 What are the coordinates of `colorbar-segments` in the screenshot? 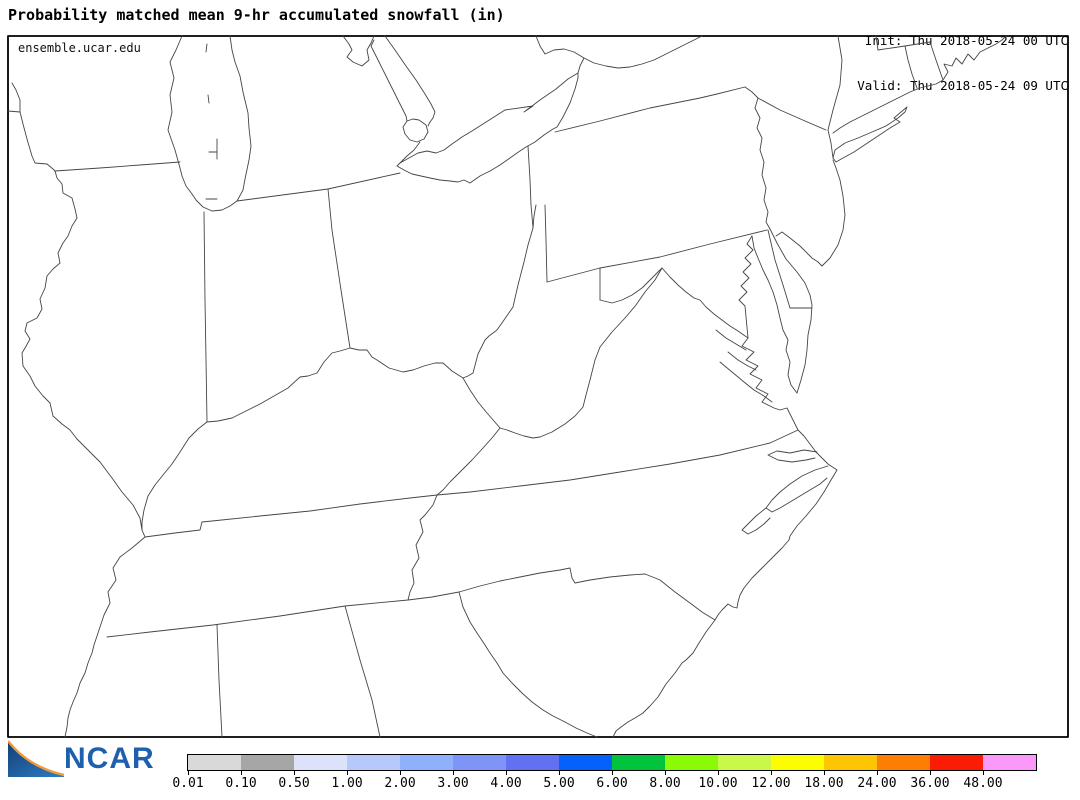 It's located at (612, 762).